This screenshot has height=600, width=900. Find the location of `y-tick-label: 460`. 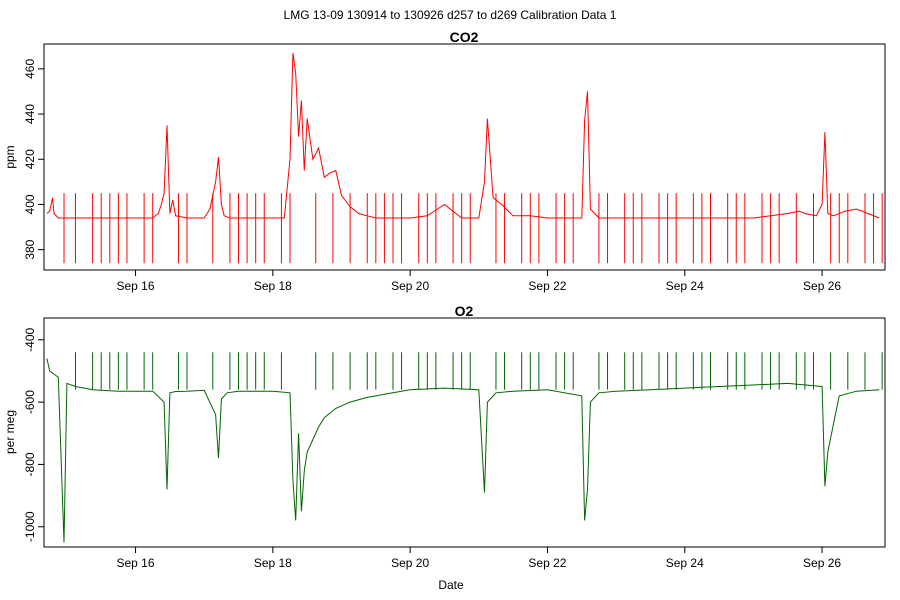

y-tick-label: 460 is located at coordinates (30, 69).